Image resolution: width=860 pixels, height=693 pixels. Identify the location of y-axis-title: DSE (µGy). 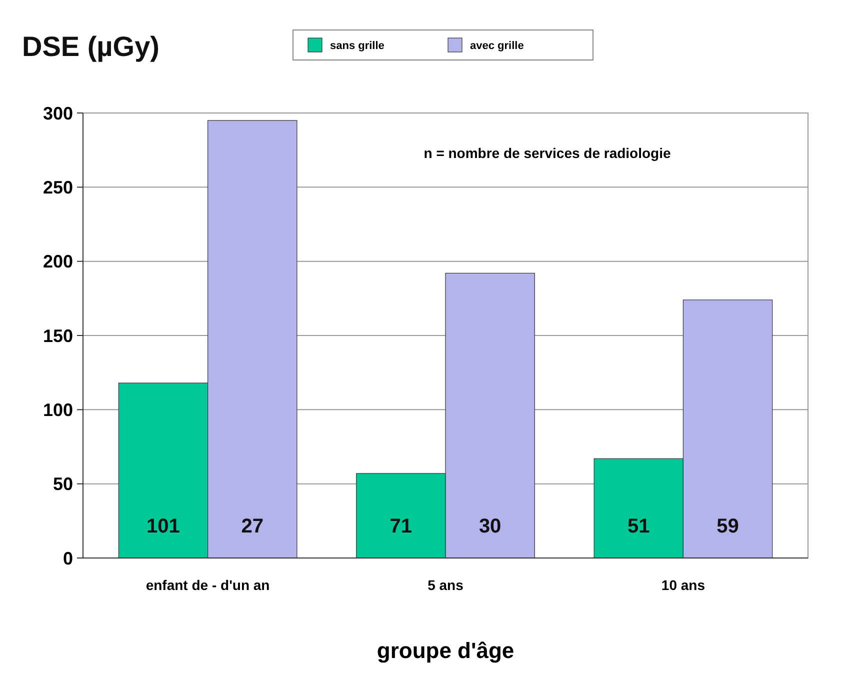
(91, 46).